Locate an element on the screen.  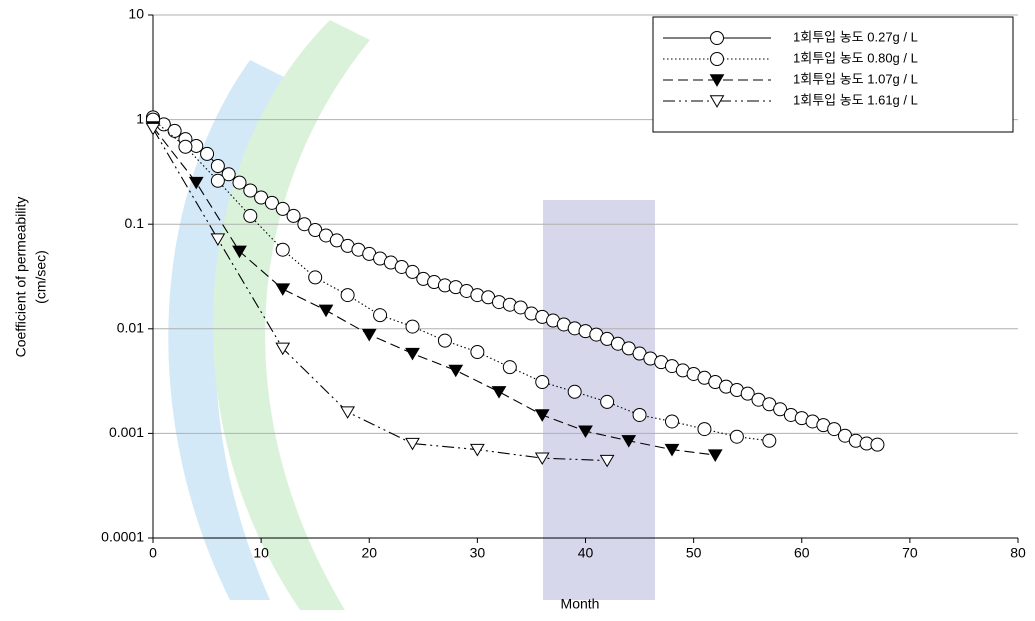
y-tick-label: 0.1 is located at coordinates (135, 223).